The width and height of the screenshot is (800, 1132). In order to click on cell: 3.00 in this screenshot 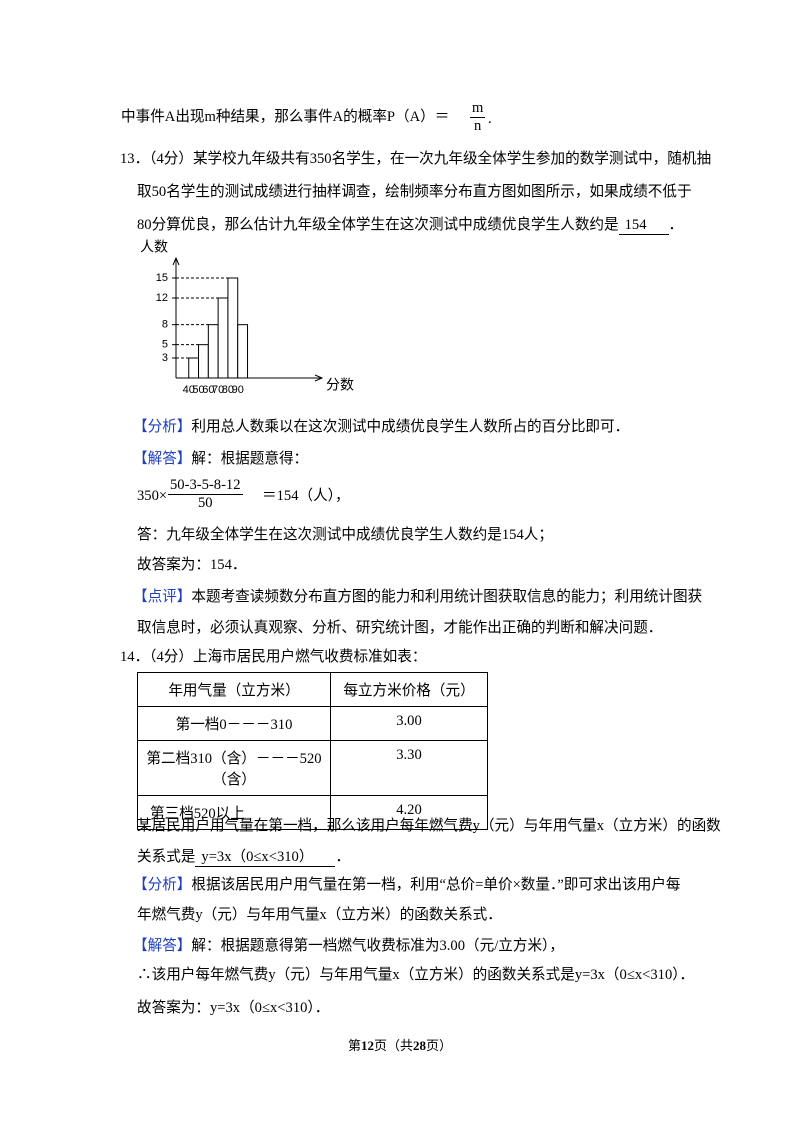, I will do `click(409, 723)`.